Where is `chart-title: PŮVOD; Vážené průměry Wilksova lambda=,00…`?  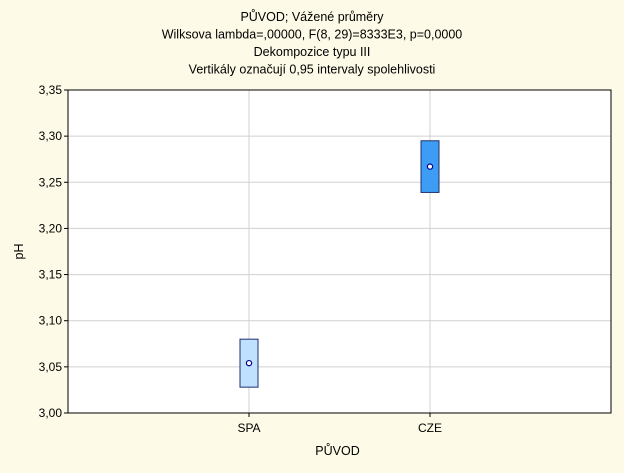 chart-title: PŮVOD; Vážené průměry Wilksova lambda=,00… is located at coordinates (312, 43).